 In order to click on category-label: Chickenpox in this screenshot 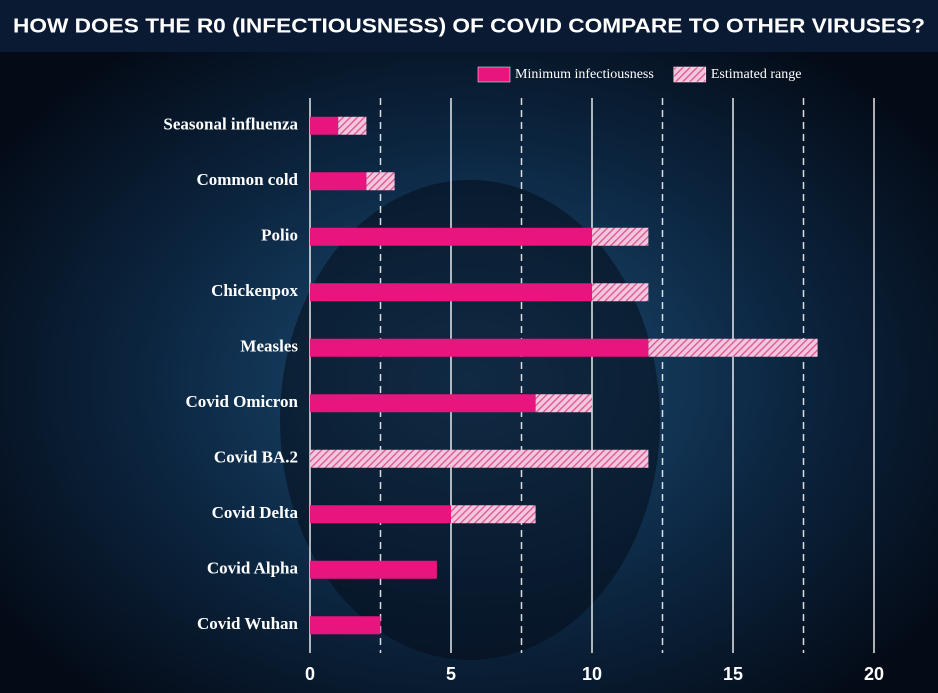, I will do `click(254, 290)`.